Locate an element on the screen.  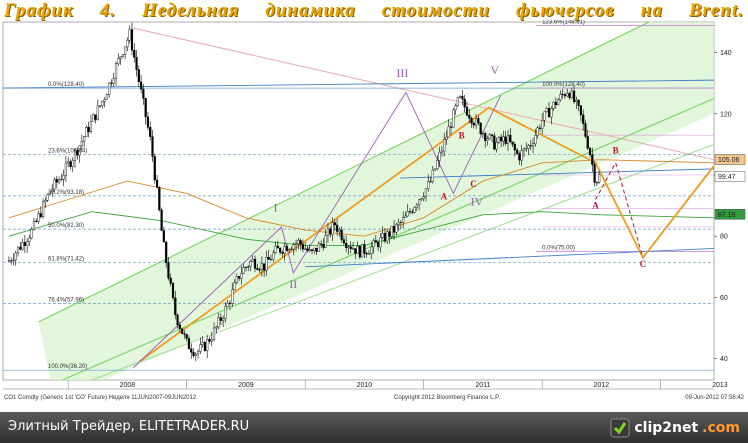
clip2net-logo: clip2net .com is located at coordinates (675, 427).